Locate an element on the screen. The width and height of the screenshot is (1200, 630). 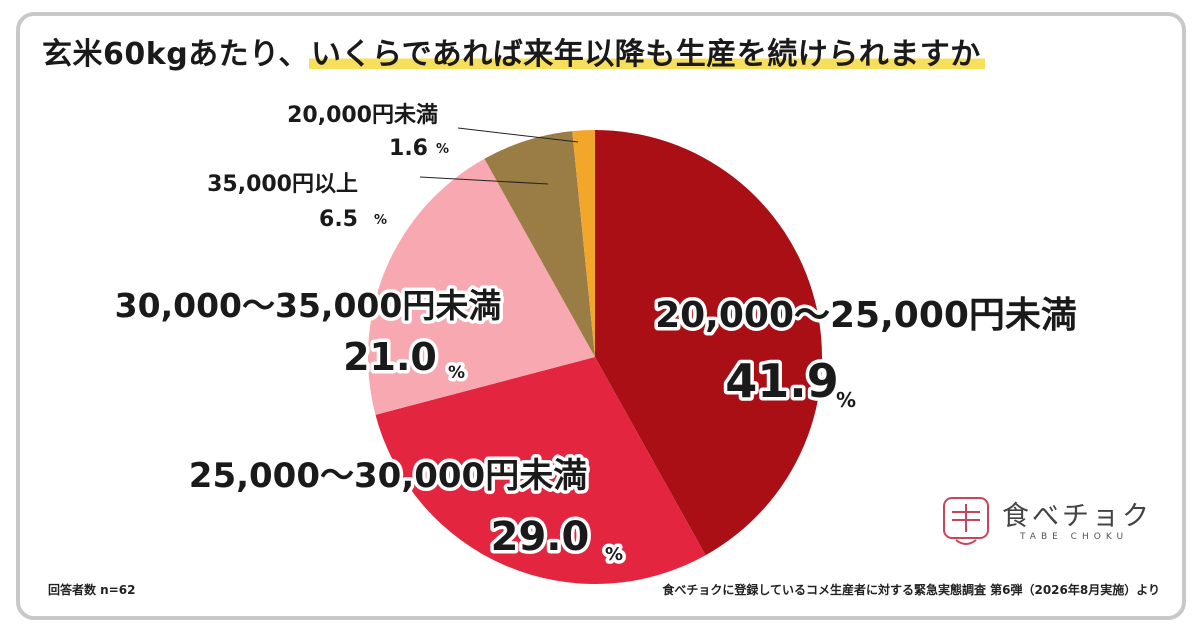
slice-label-category-2: 25,000～30,000円未満 is located at coordinates (388, 476).